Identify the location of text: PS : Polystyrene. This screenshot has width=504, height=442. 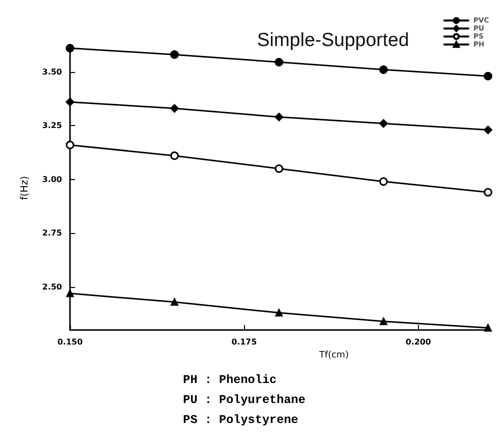
(240, 420).